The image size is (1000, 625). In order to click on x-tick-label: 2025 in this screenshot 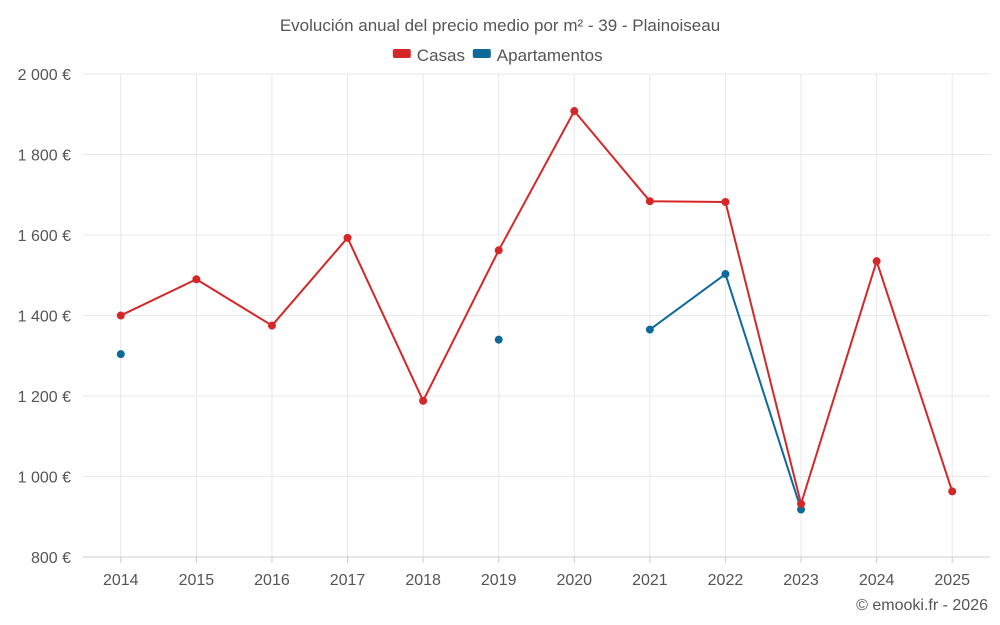, I will do `click(952, 580)`.